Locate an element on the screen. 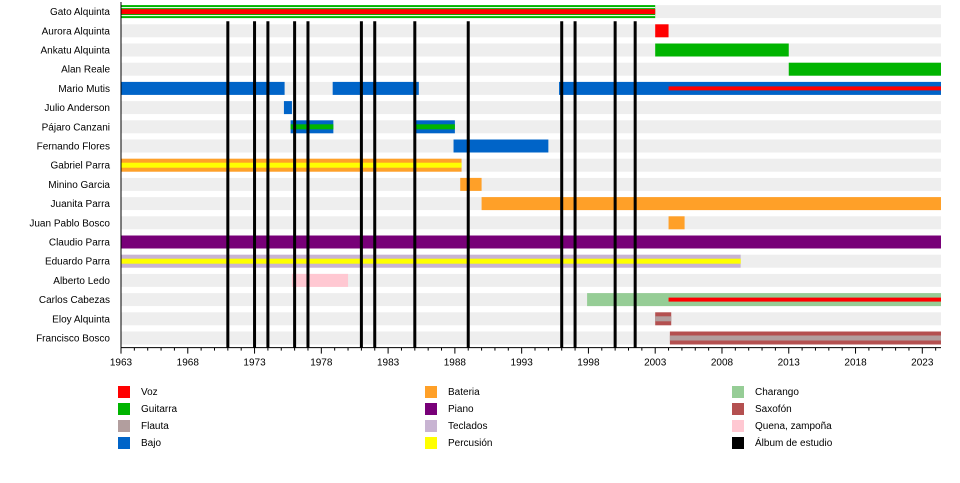 The width and height of the screenshot is (960, 483). legend-item-flauta: Flauta is located at coordinates (143, 426).